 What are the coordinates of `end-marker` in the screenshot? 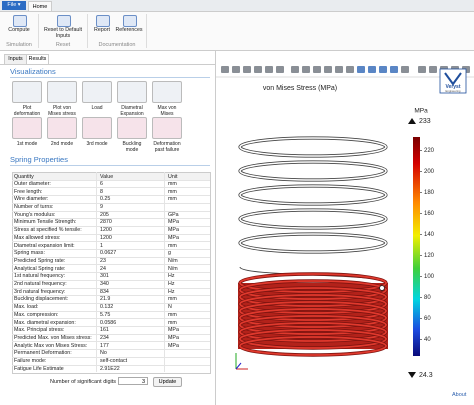 It's located at (382, 288).